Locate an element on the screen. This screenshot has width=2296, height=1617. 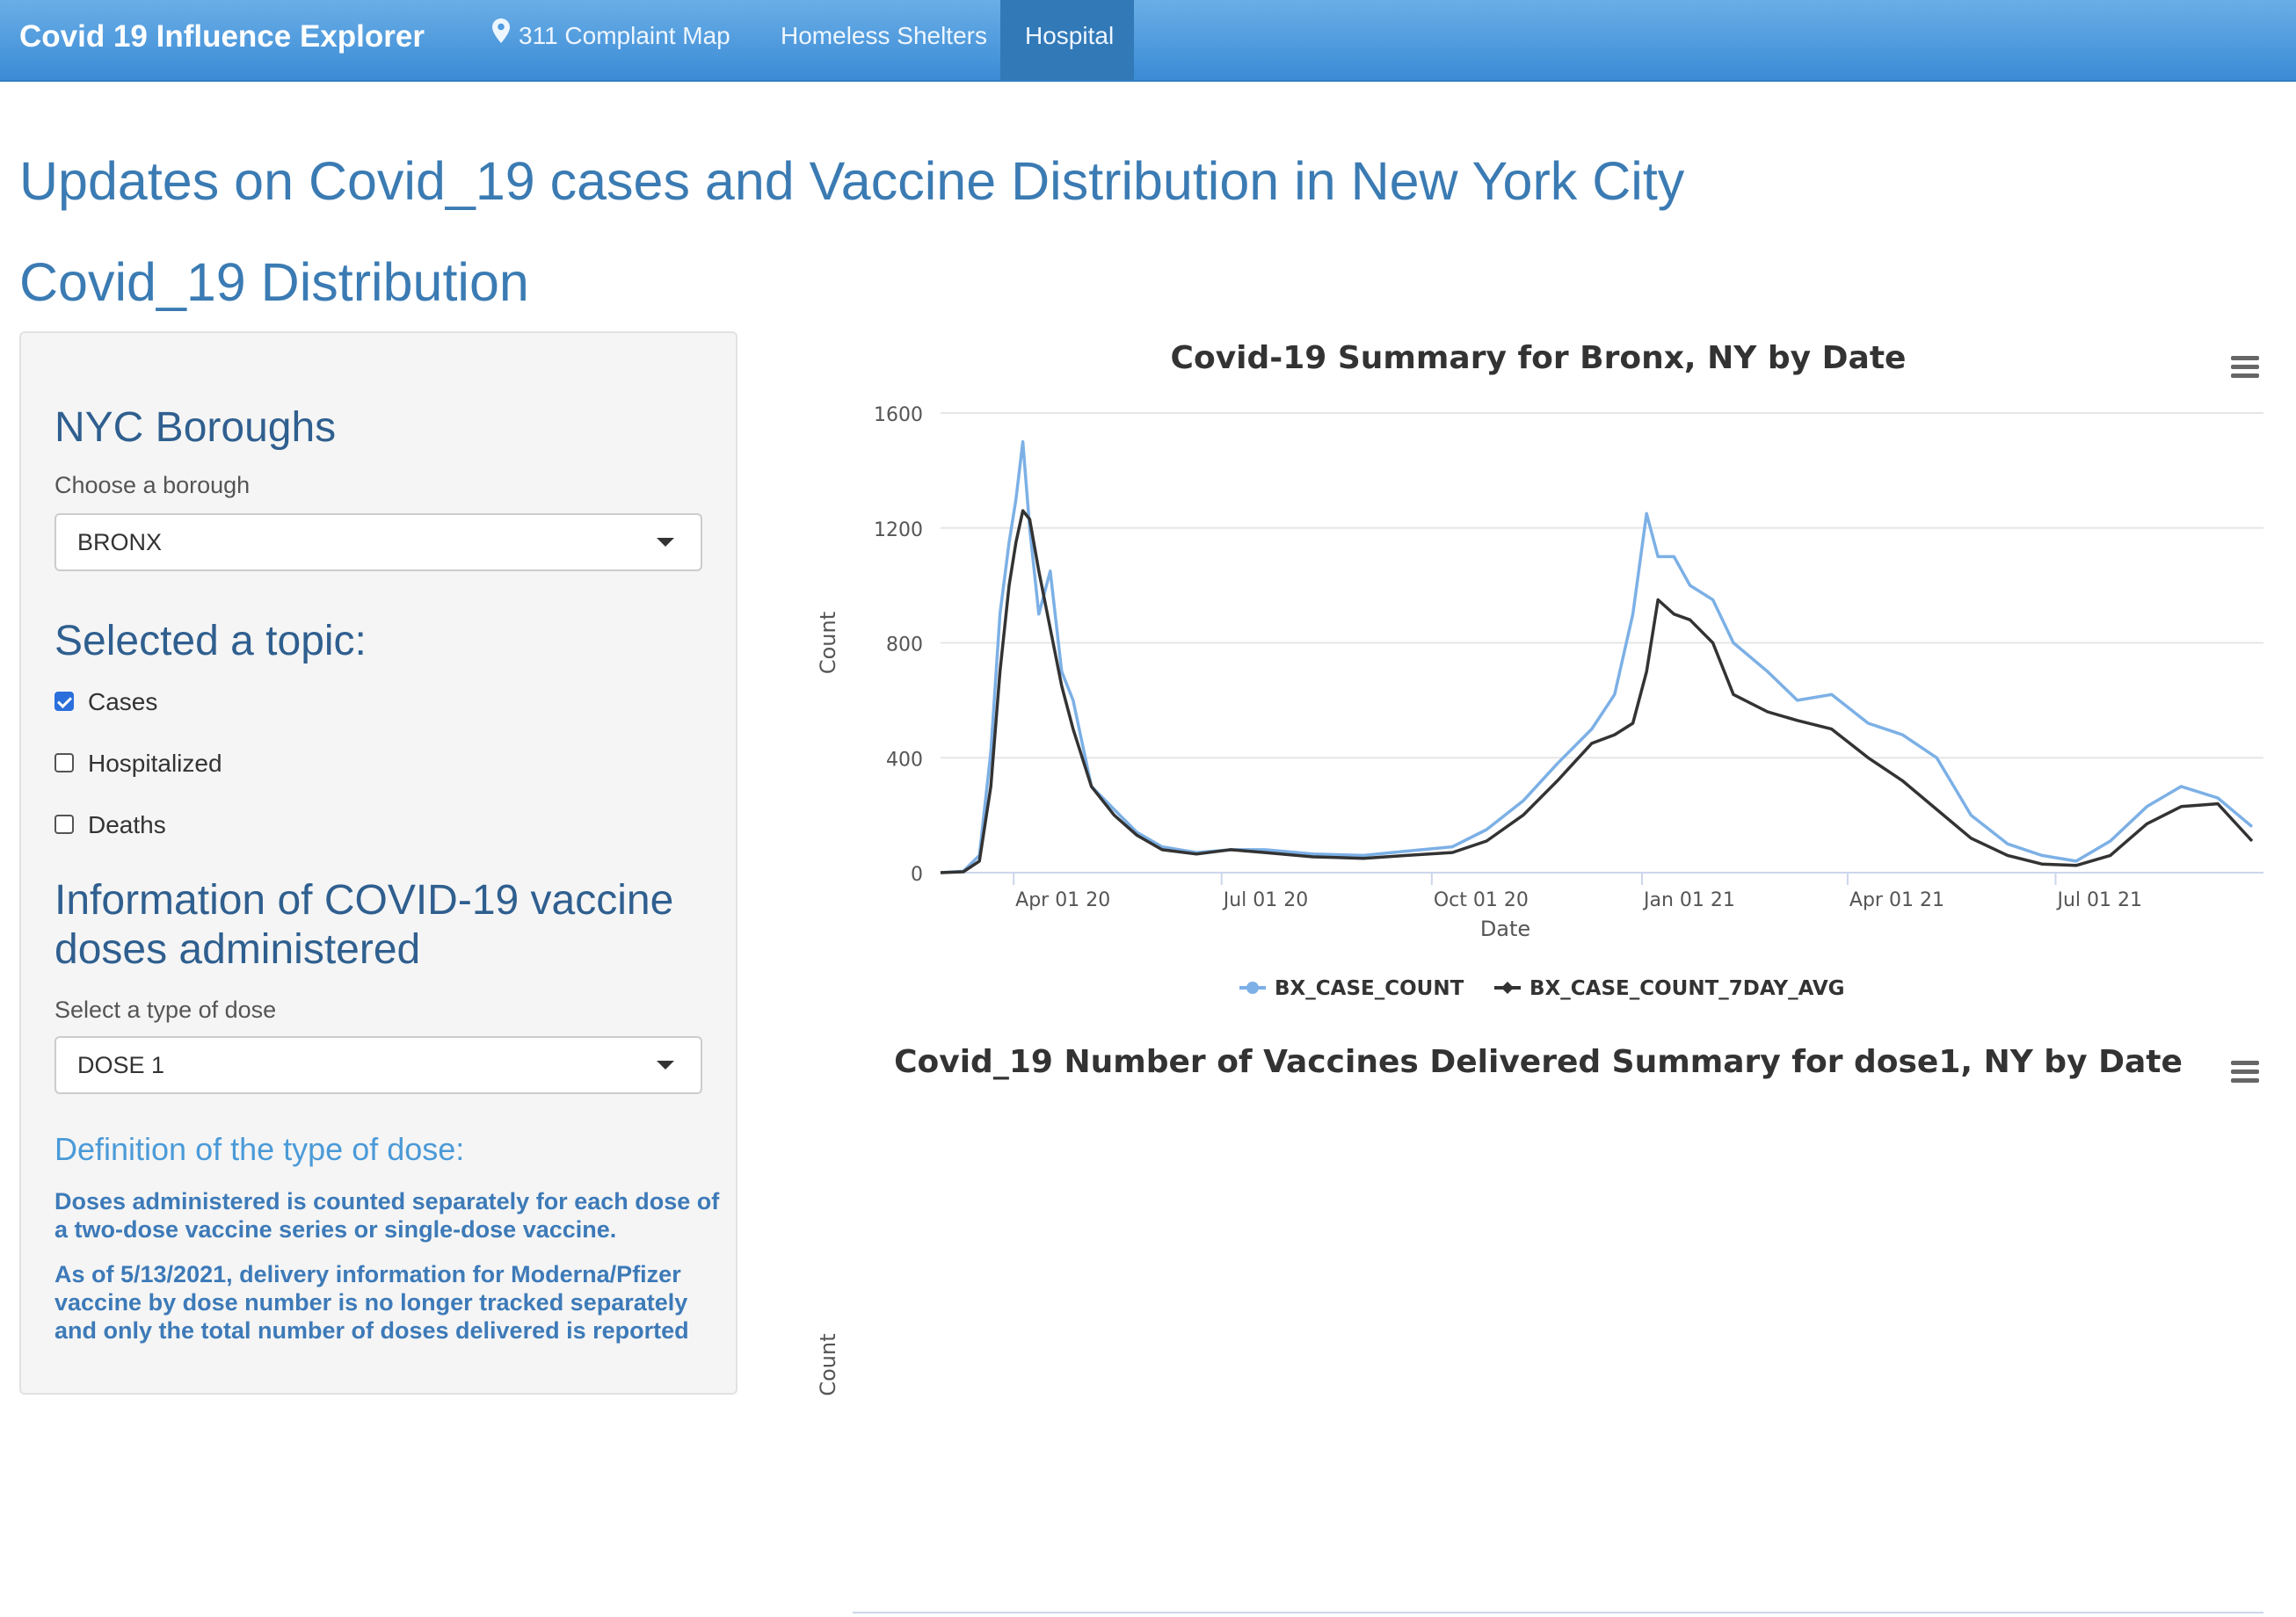
dose-label: Select a type of dose is located at coordinates (165, 1010).